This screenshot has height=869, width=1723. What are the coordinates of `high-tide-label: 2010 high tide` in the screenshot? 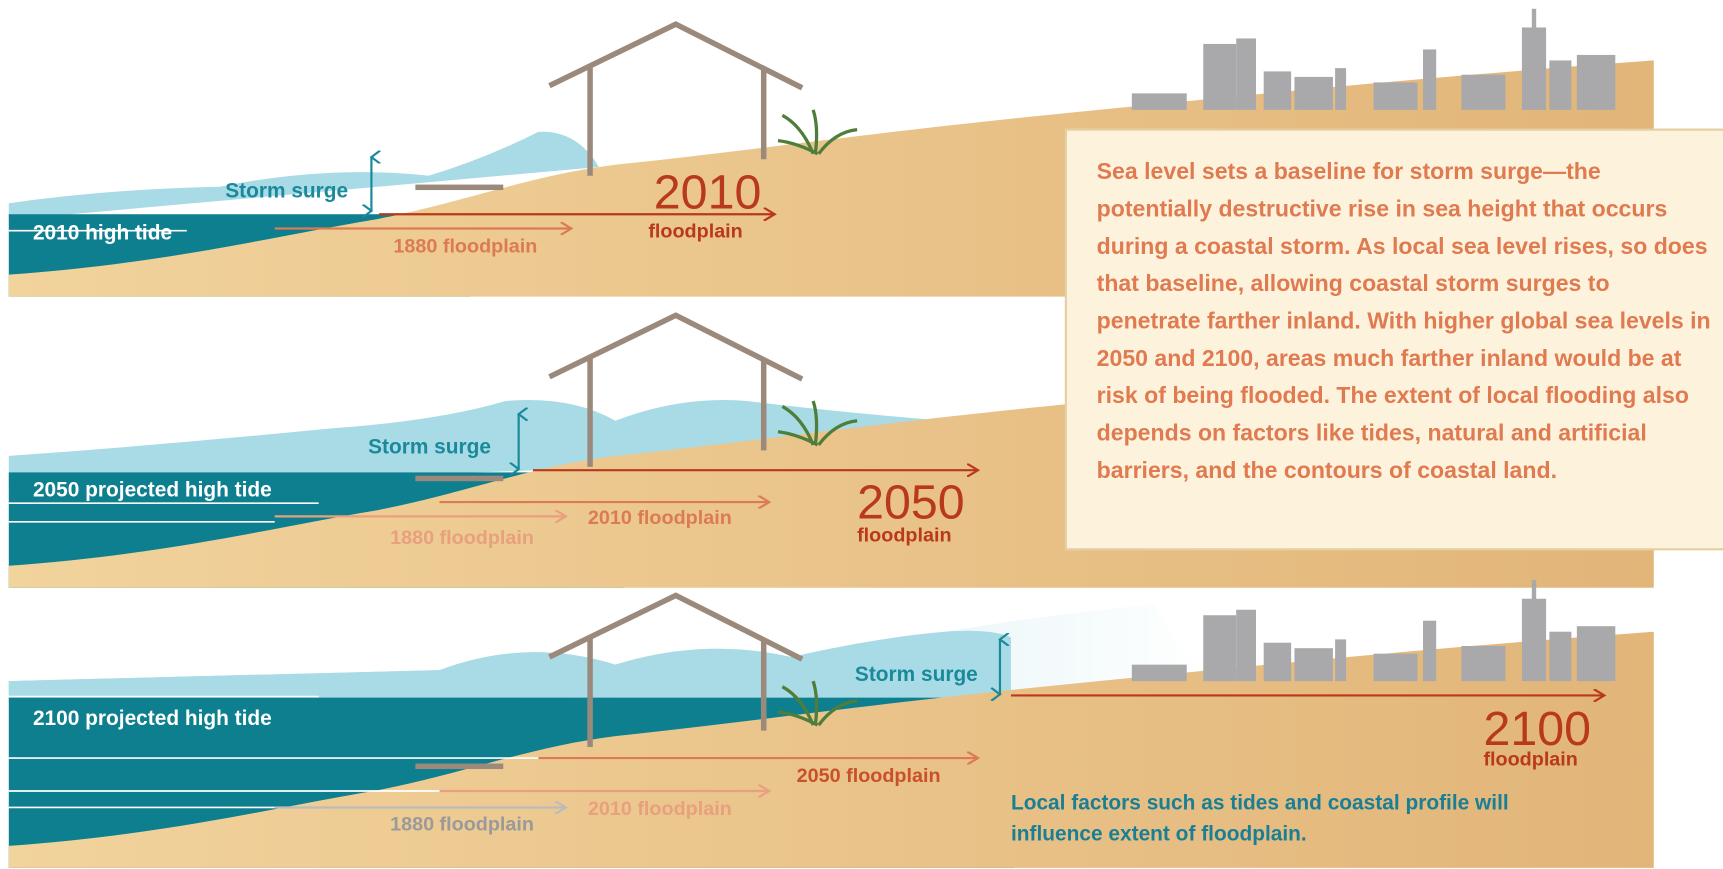 It's located at (102, 232).